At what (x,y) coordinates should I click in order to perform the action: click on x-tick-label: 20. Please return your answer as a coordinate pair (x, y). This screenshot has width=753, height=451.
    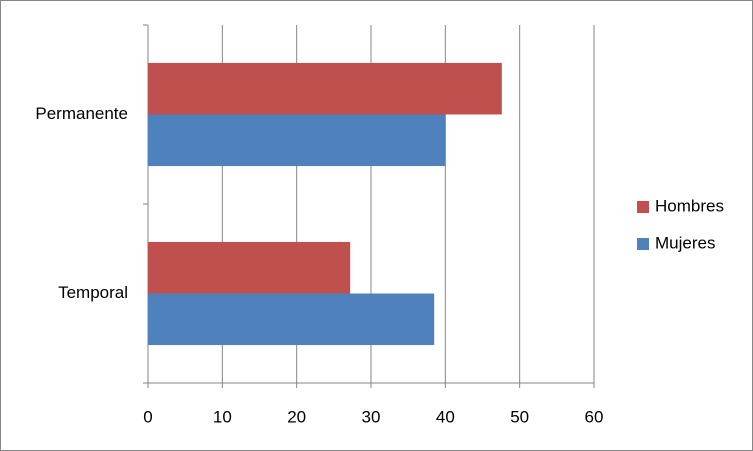
    Looking at the image, I should click on (296, 416).